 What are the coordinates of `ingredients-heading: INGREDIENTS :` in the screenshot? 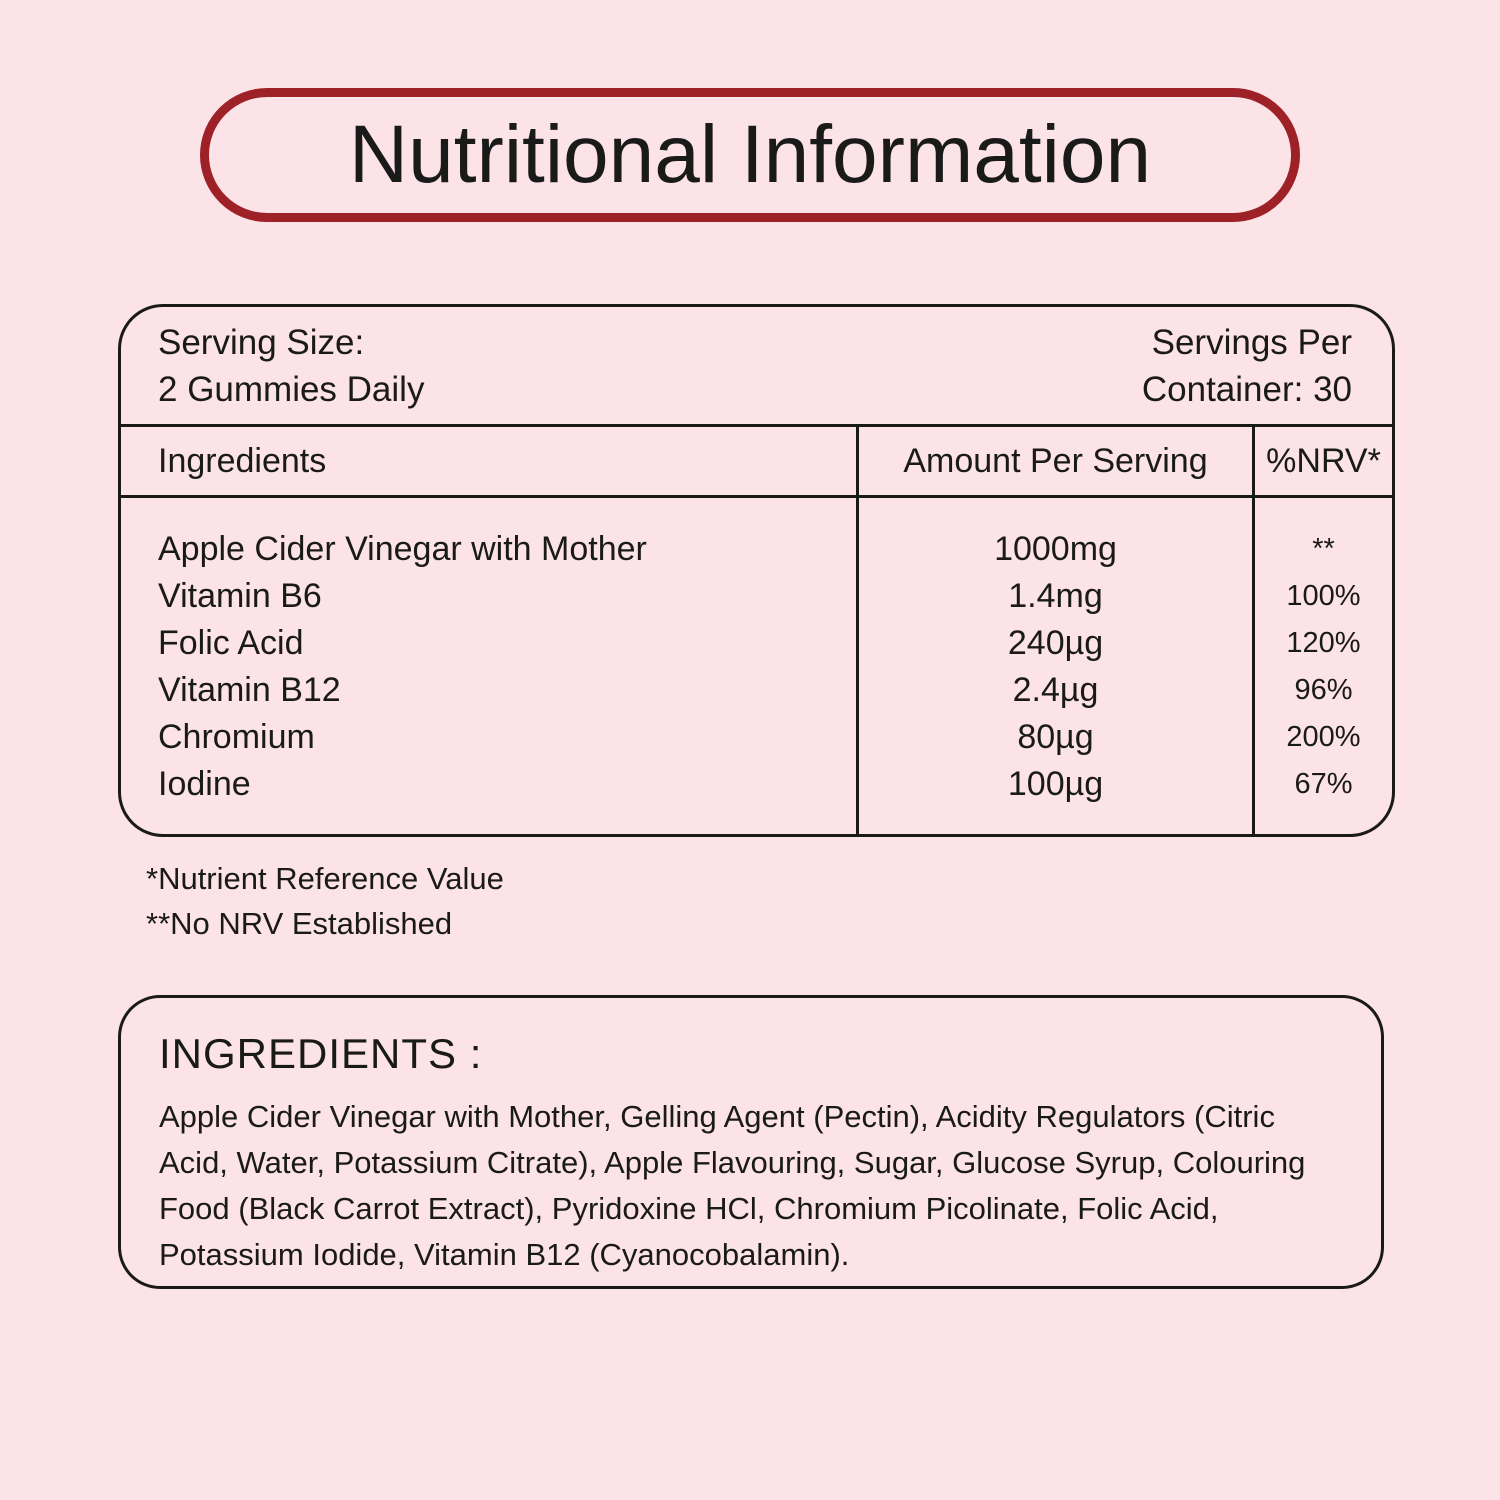 It's located at (321, 1053).